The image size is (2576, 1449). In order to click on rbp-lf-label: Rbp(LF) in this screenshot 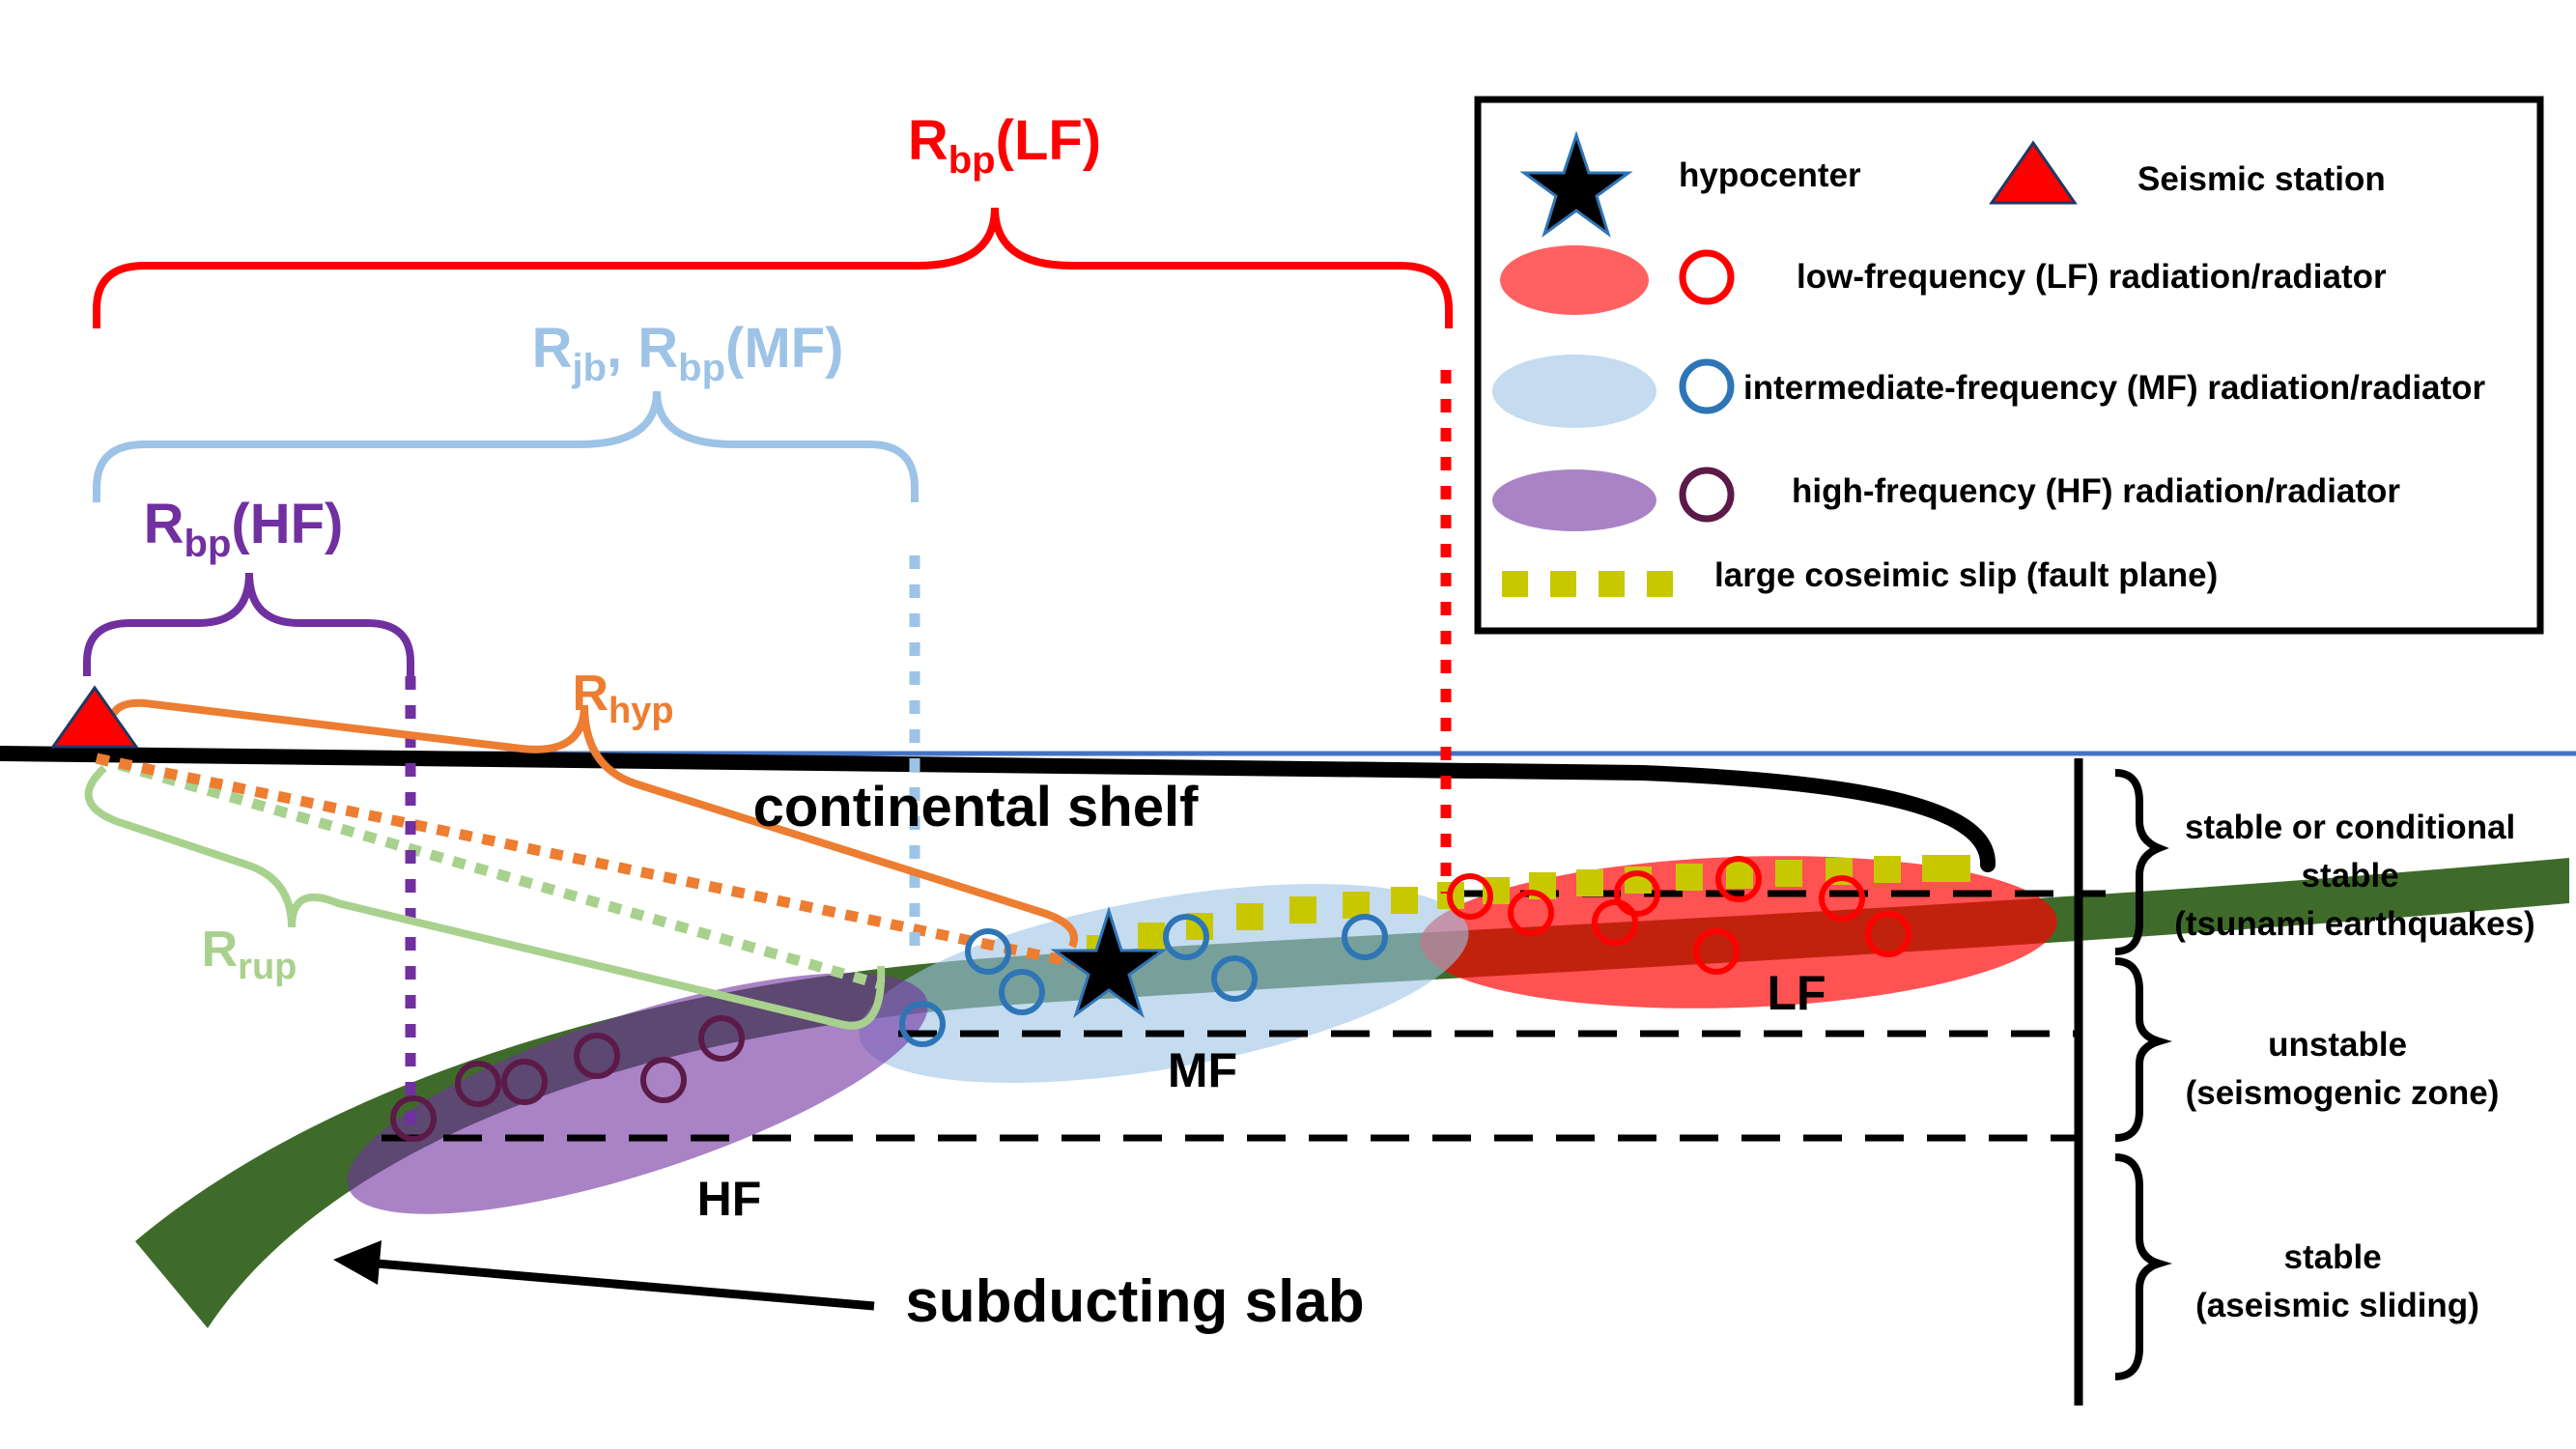, I will do `click(1004, 145)`.